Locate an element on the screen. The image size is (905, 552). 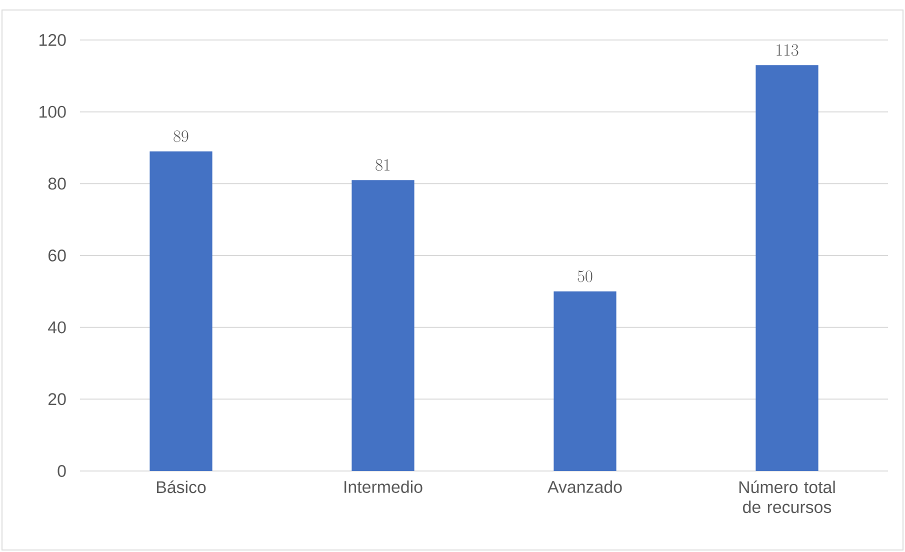
x-tick-label: Avanzado is located at coordinates (585, 486).